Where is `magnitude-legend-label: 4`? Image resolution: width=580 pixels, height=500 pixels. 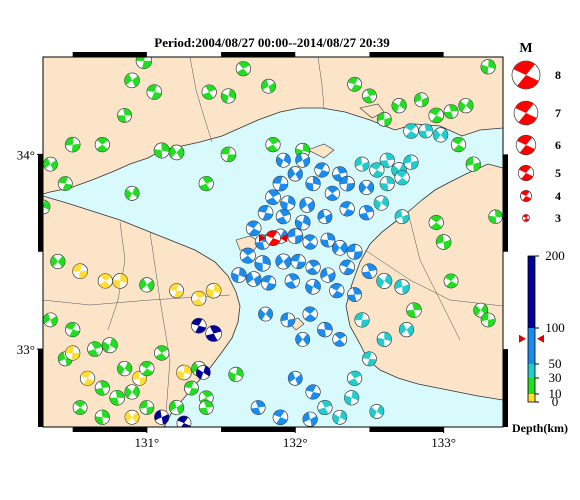 magnitude-legend-label: 4 is located at coordinates (558, 196).